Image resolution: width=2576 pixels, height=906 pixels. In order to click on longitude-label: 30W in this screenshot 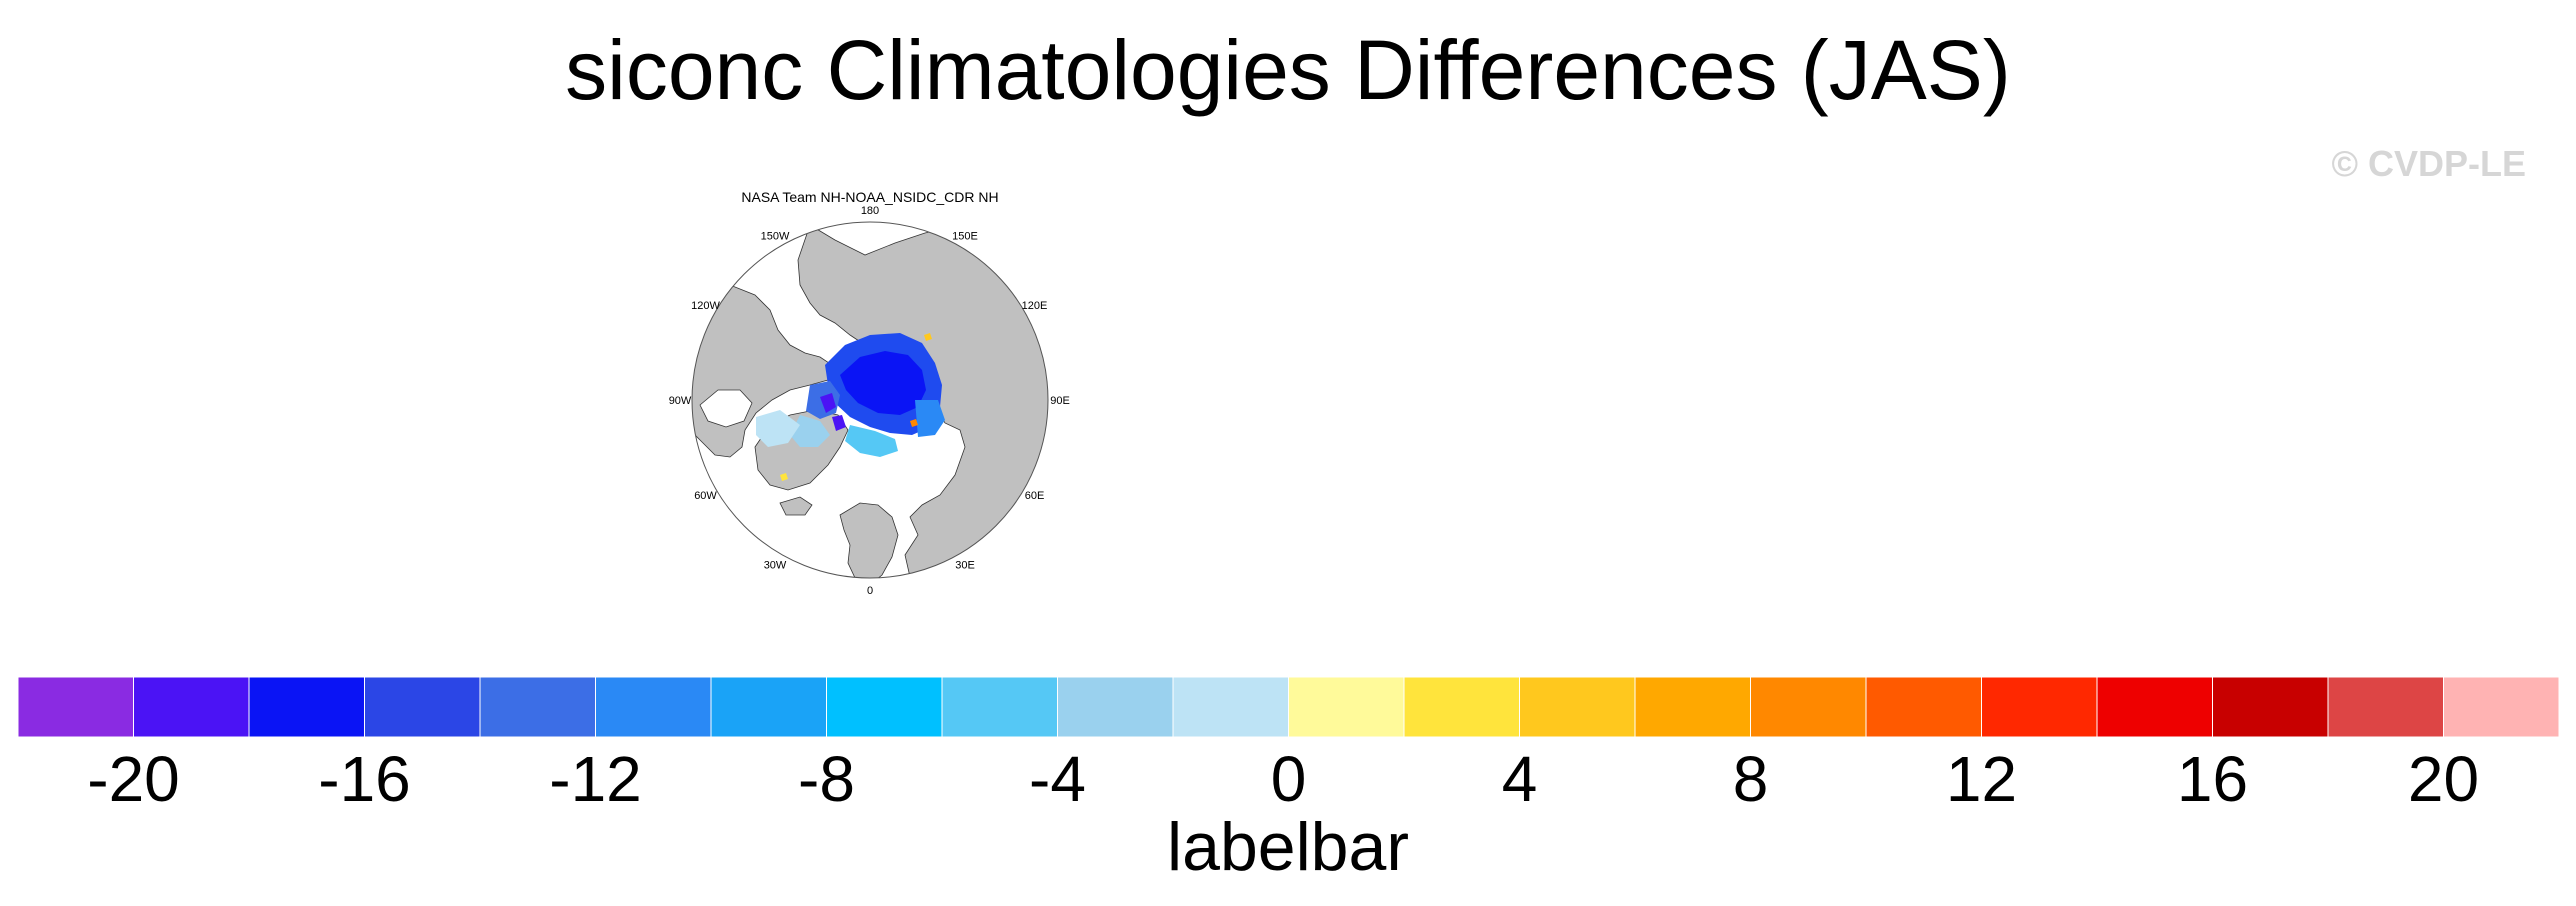, I will do `click(775, 566)`.